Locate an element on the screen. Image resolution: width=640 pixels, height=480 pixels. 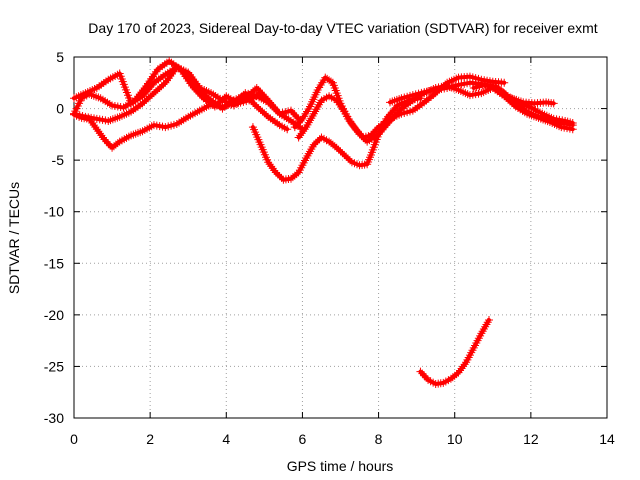
x-tick-label: 2 is located at coordinates (150, 439).